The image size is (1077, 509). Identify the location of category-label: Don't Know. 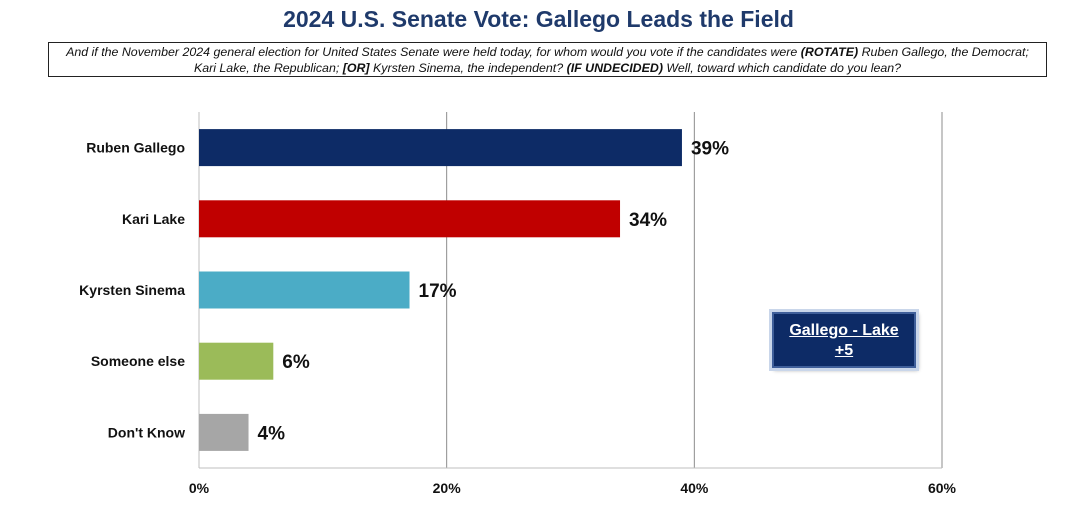
(146, 432).